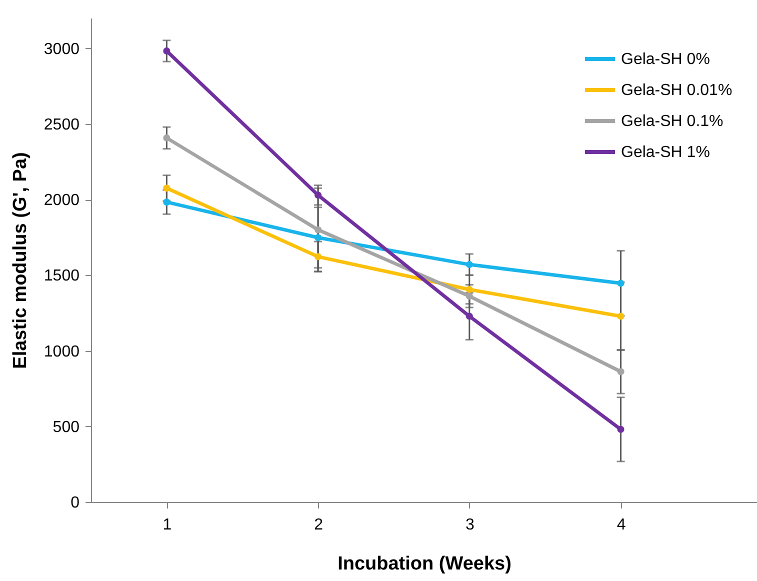  I want to click on y-tick-label: 3000, so click(62, 49).